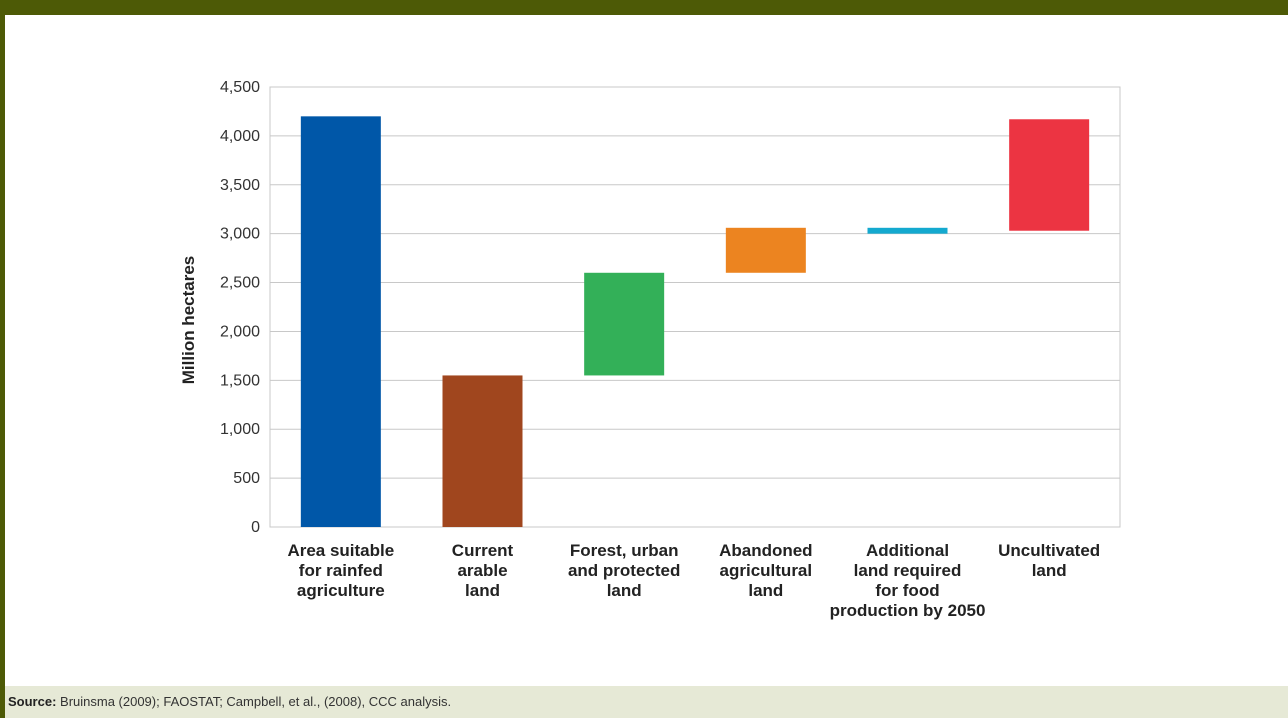 Image resolution: width=1288 pixels, height=718 pixels. Describe the element at coordinates (340, 570) in the screenshot. I see `category-label: Area suitable for rainfed agriculture` at that location.